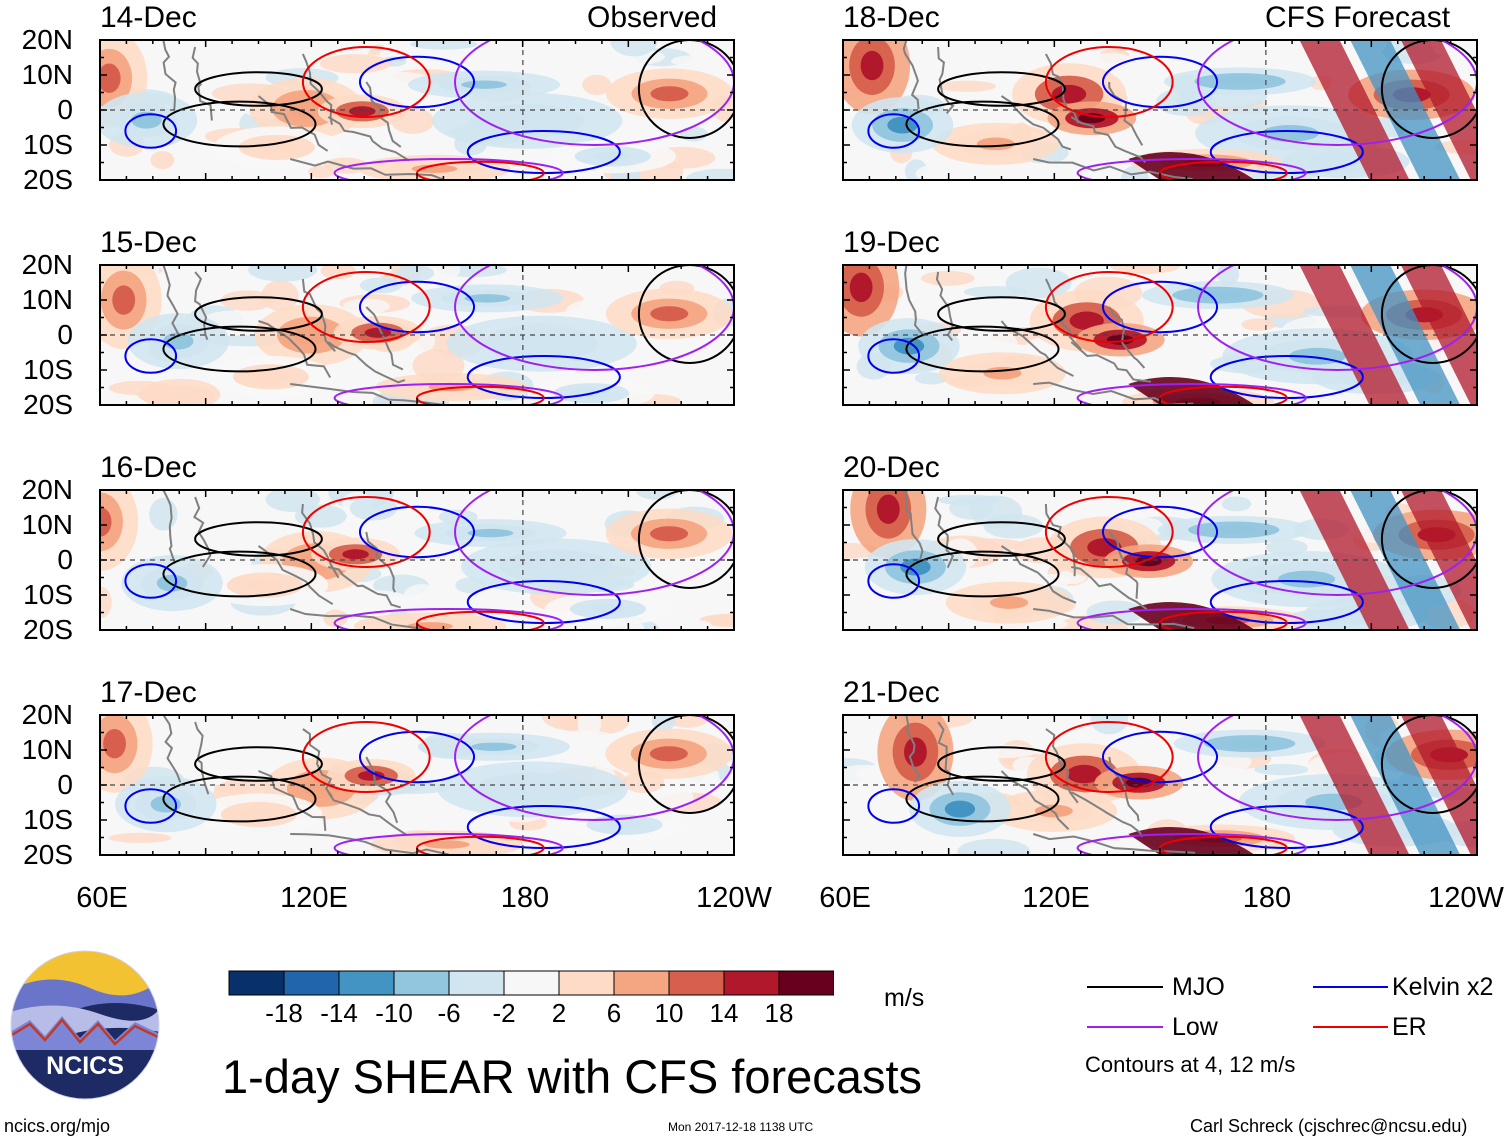 The width and height of the screenshot is (1510, 1142). What do you see at coordinates (504, 1013) in the screenshot?
I see `colorbar-tick: -2` at bounding box center [504, 1013].